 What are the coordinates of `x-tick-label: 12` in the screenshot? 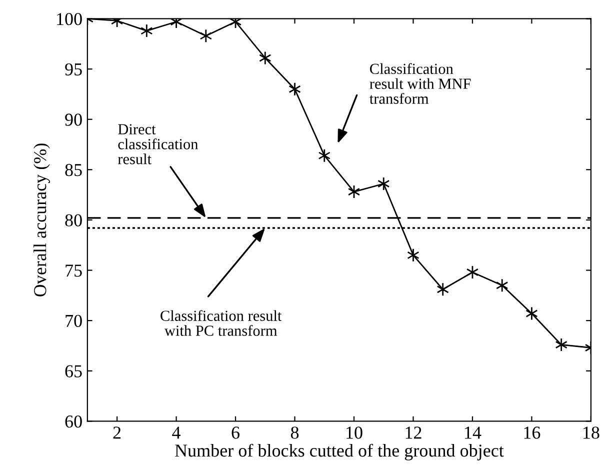 It's located at (414, 432).